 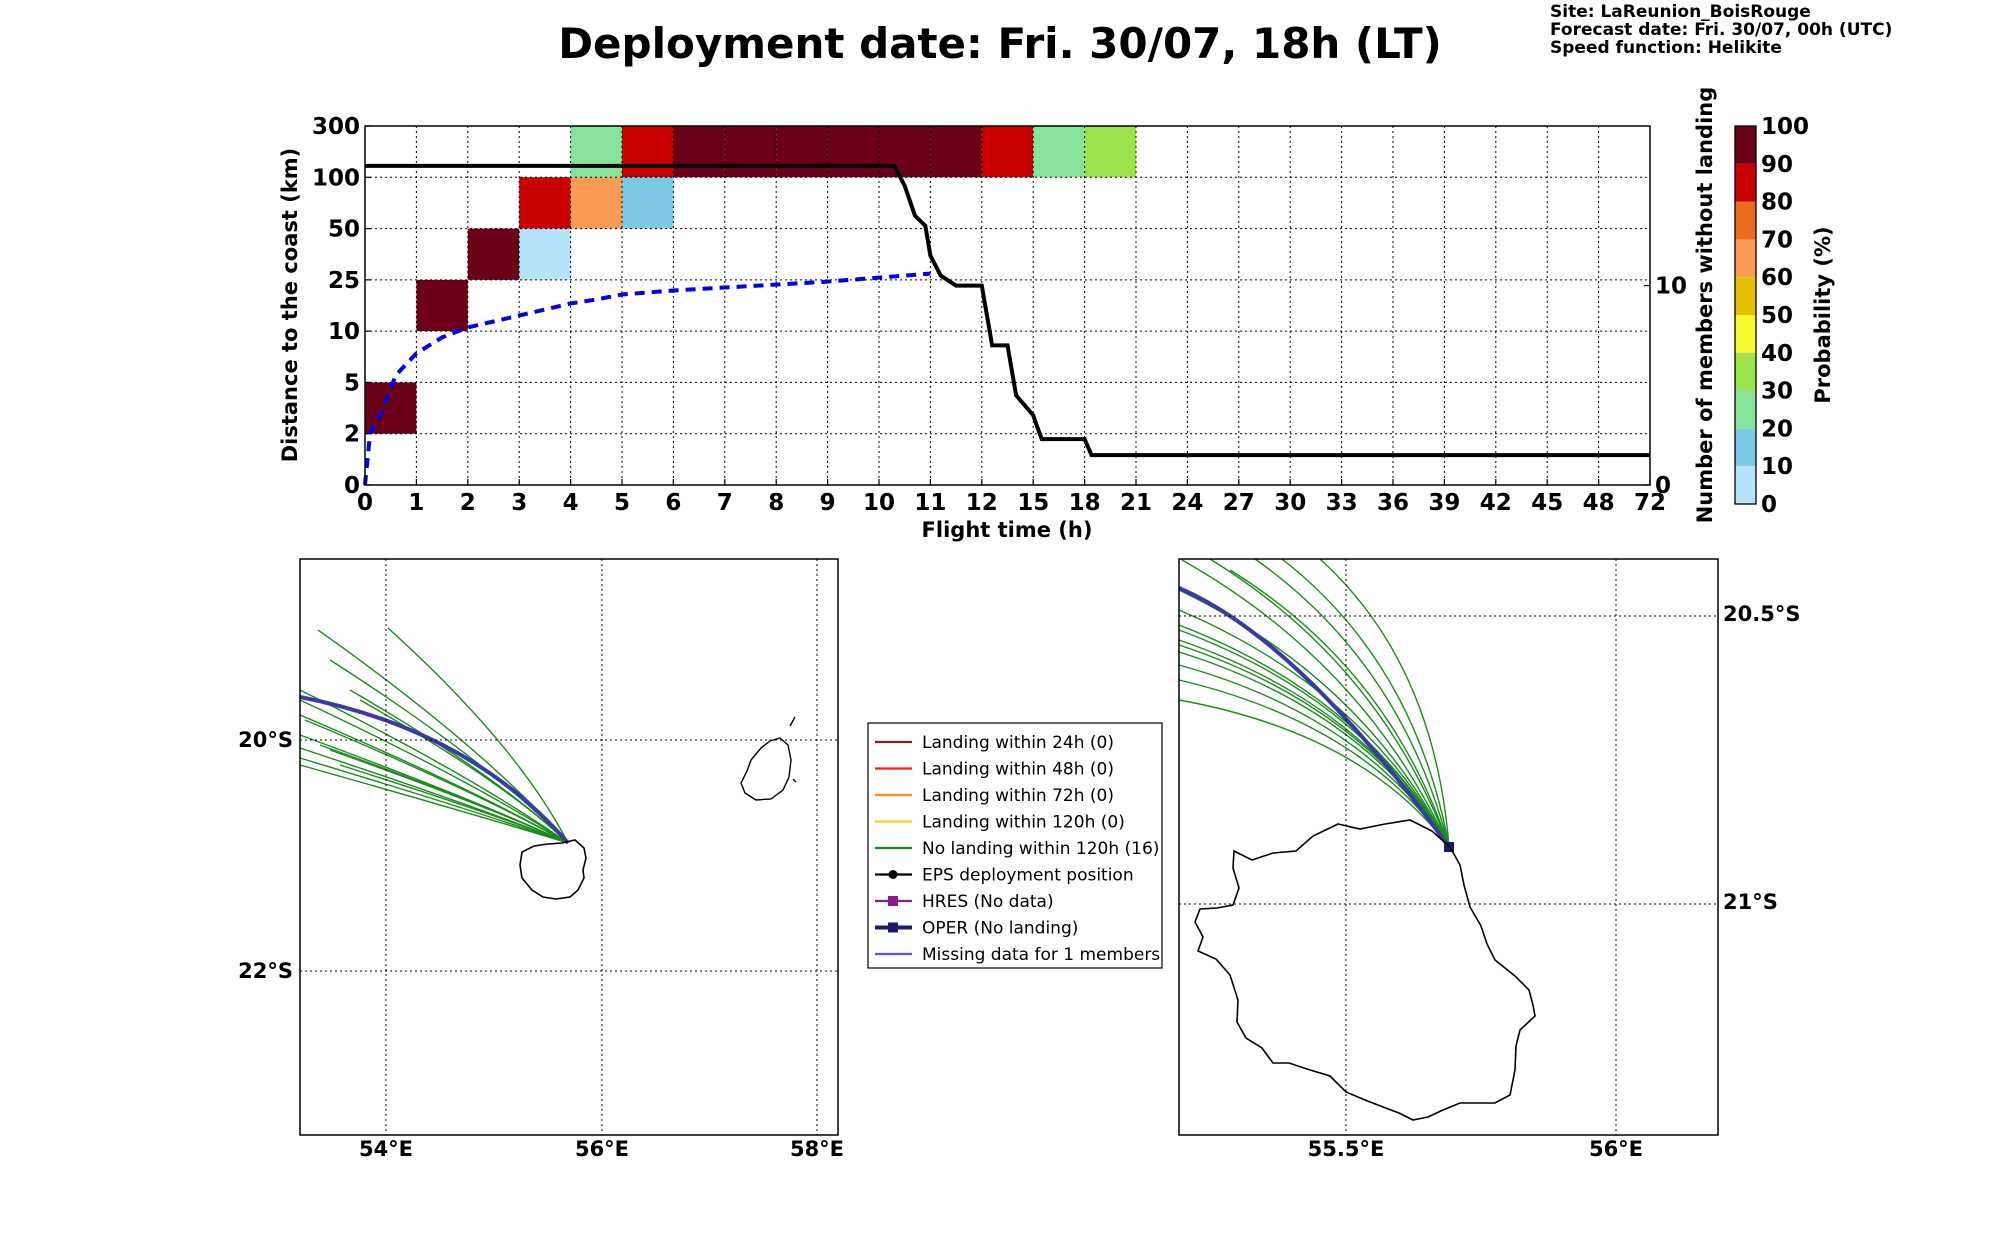 I want to click on lat-tick-20-5s: 20.5°S, so click(x=1761, y=614).